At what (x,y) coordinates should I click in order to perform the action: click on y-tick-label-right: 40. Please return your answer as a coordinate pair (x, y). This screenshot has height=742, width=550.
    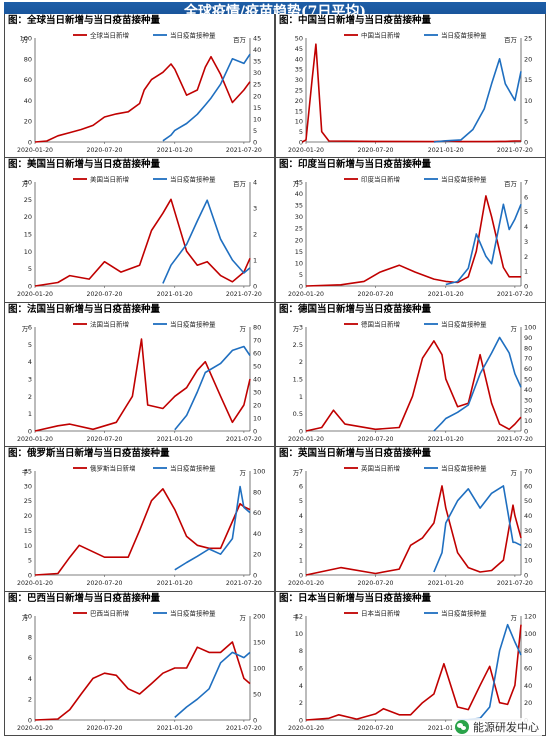
    Looking at the image, I should click on (257, 50).